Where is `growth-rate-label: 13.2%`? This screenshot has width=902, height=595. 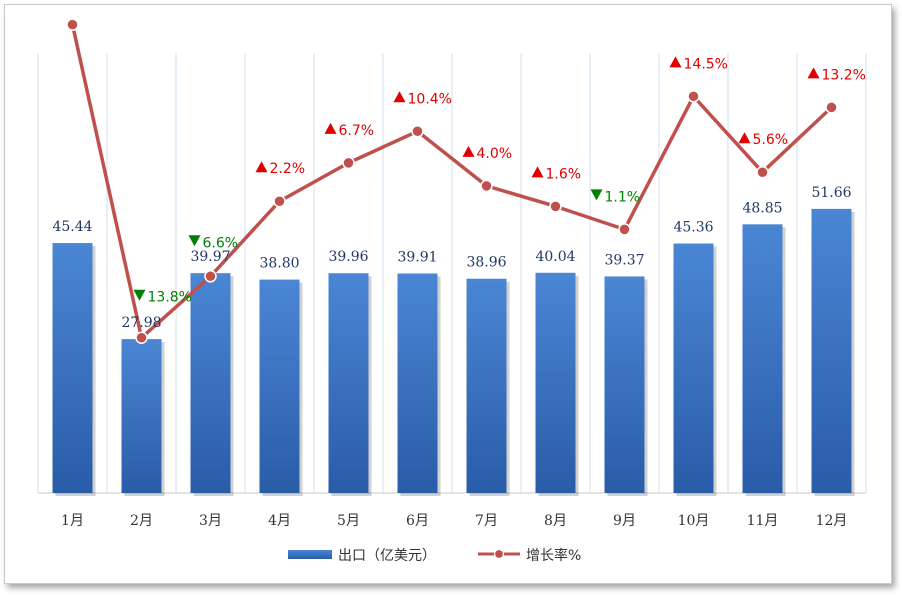 growth-rate-label: 13.2% is located at coordinates (844, 75).